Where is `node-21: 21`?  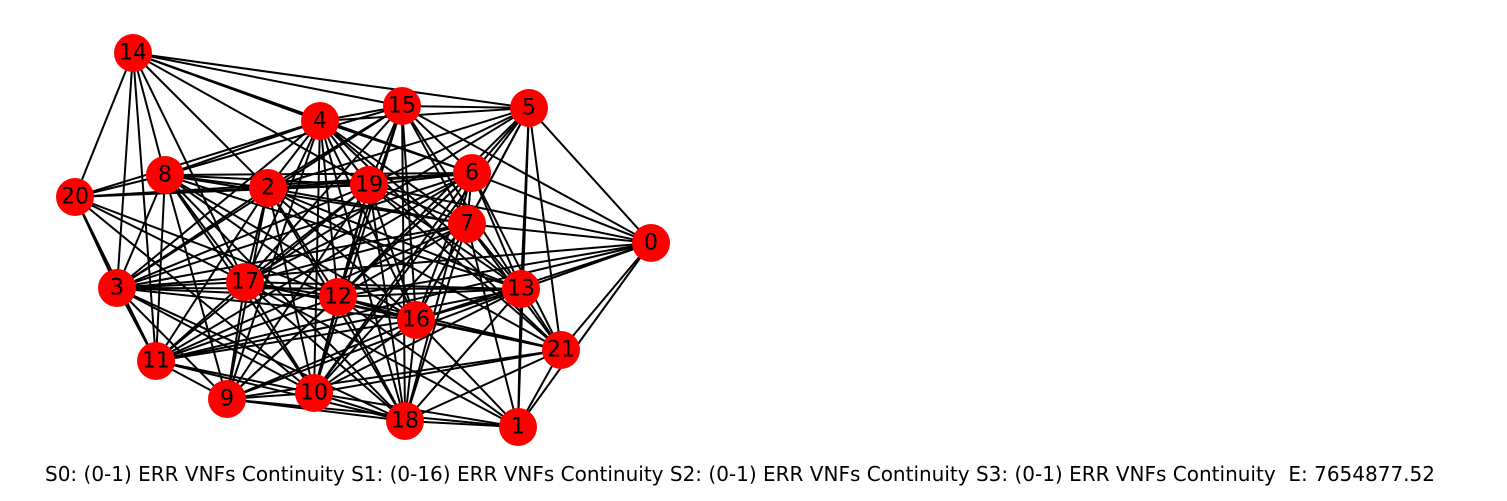 node-21: 21 is located at coordinates (561, 350).